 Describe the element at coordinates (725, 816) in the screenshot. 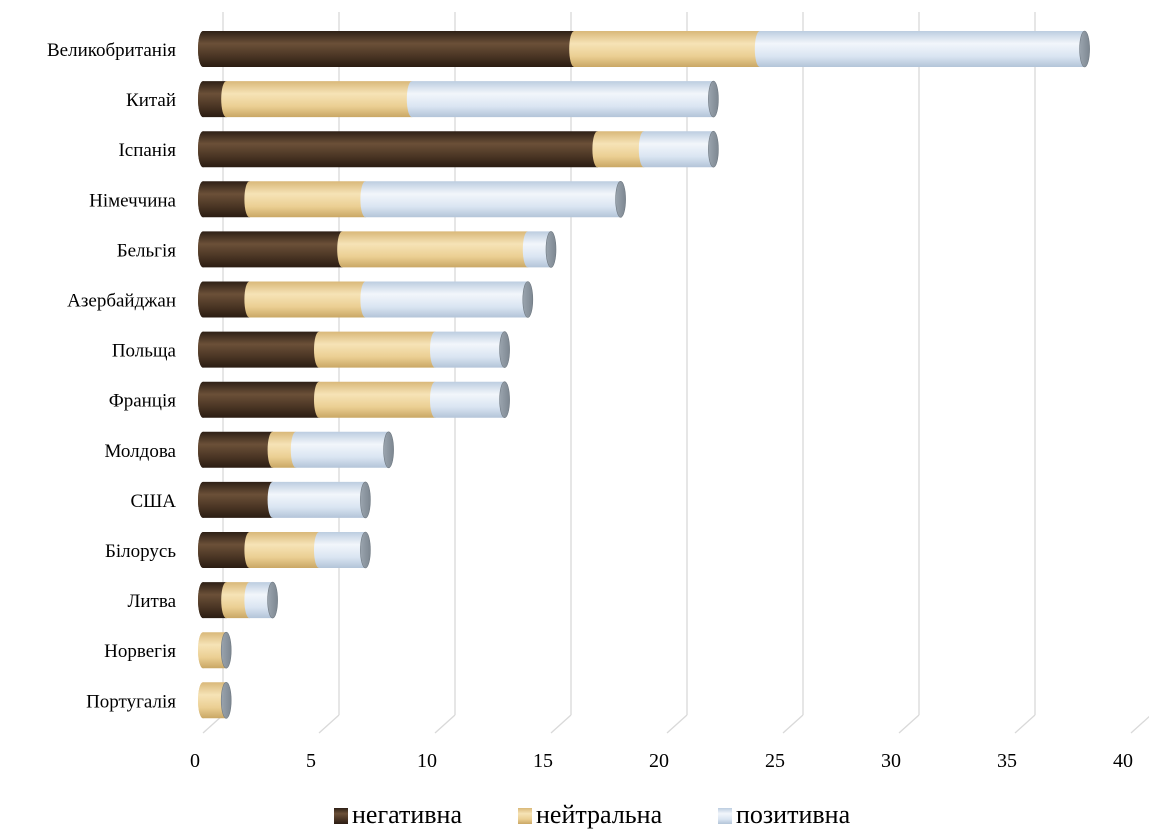

I see `legend-swatch-позитивна` at that location.